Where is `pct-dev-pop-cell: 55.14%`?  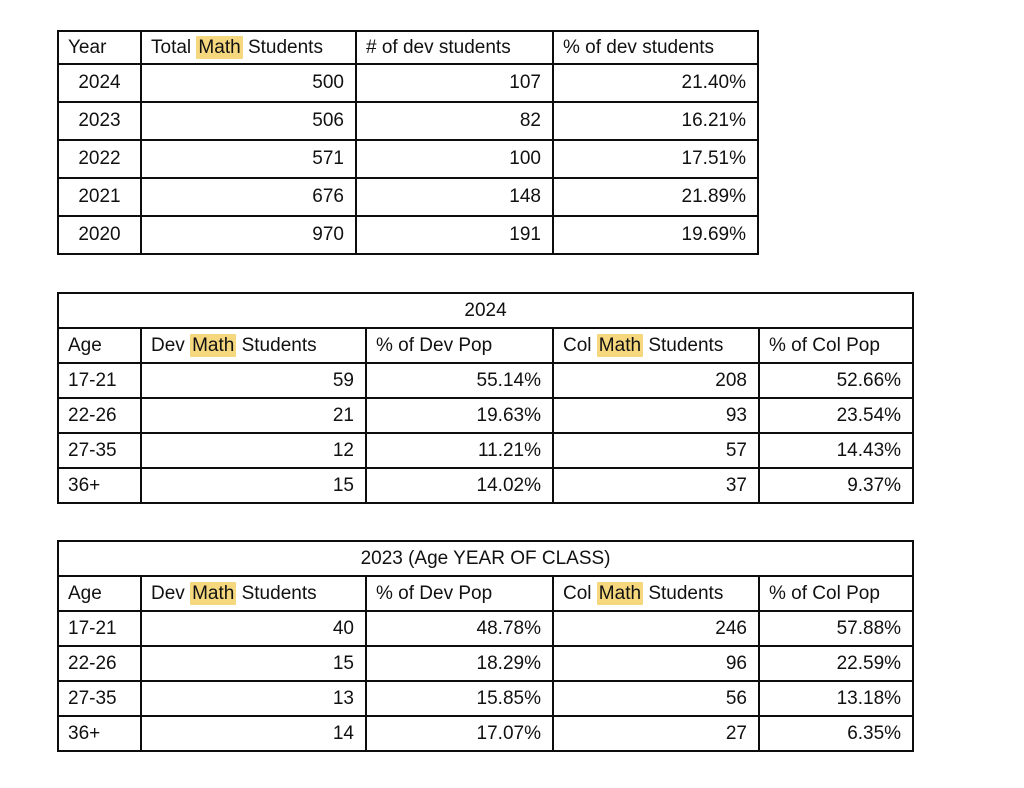 pct-dev-pop-cell: 55.14% is located at coordinates (459, 380).